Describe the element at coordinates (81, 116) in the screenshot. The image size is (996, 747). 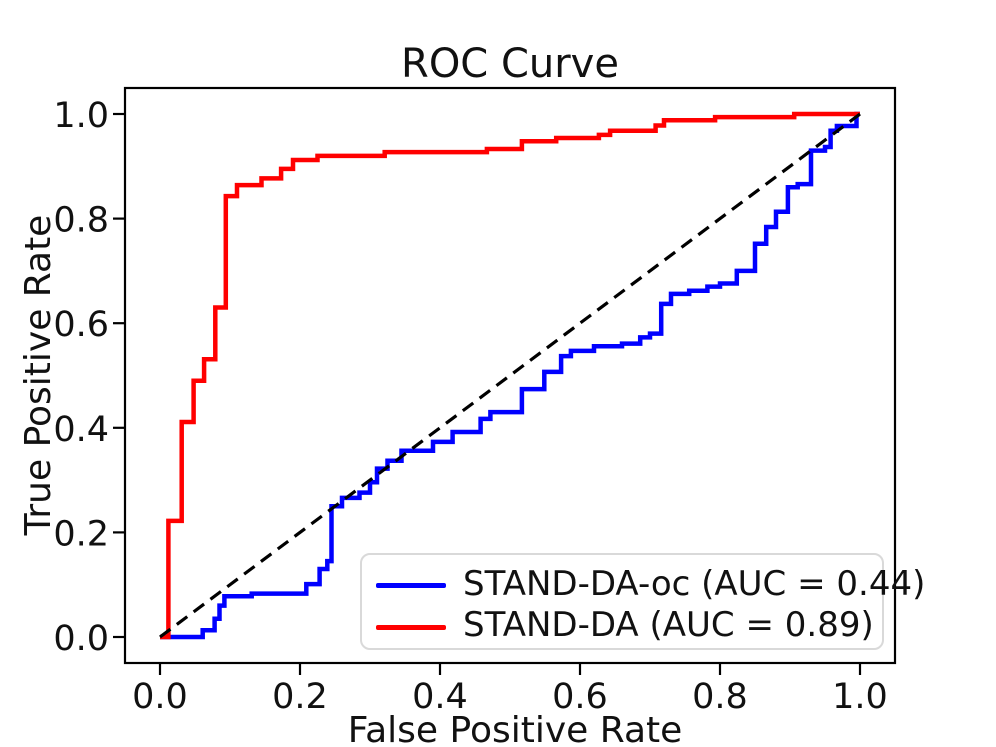
I see `y-tick-label: 1.0` at that location.